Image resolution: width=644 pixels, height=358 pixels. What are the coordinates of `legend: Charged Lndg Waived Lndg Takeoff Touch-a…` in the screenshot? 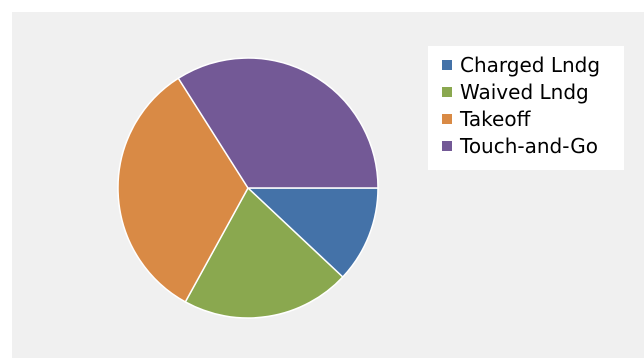 It's located at (526, 108).